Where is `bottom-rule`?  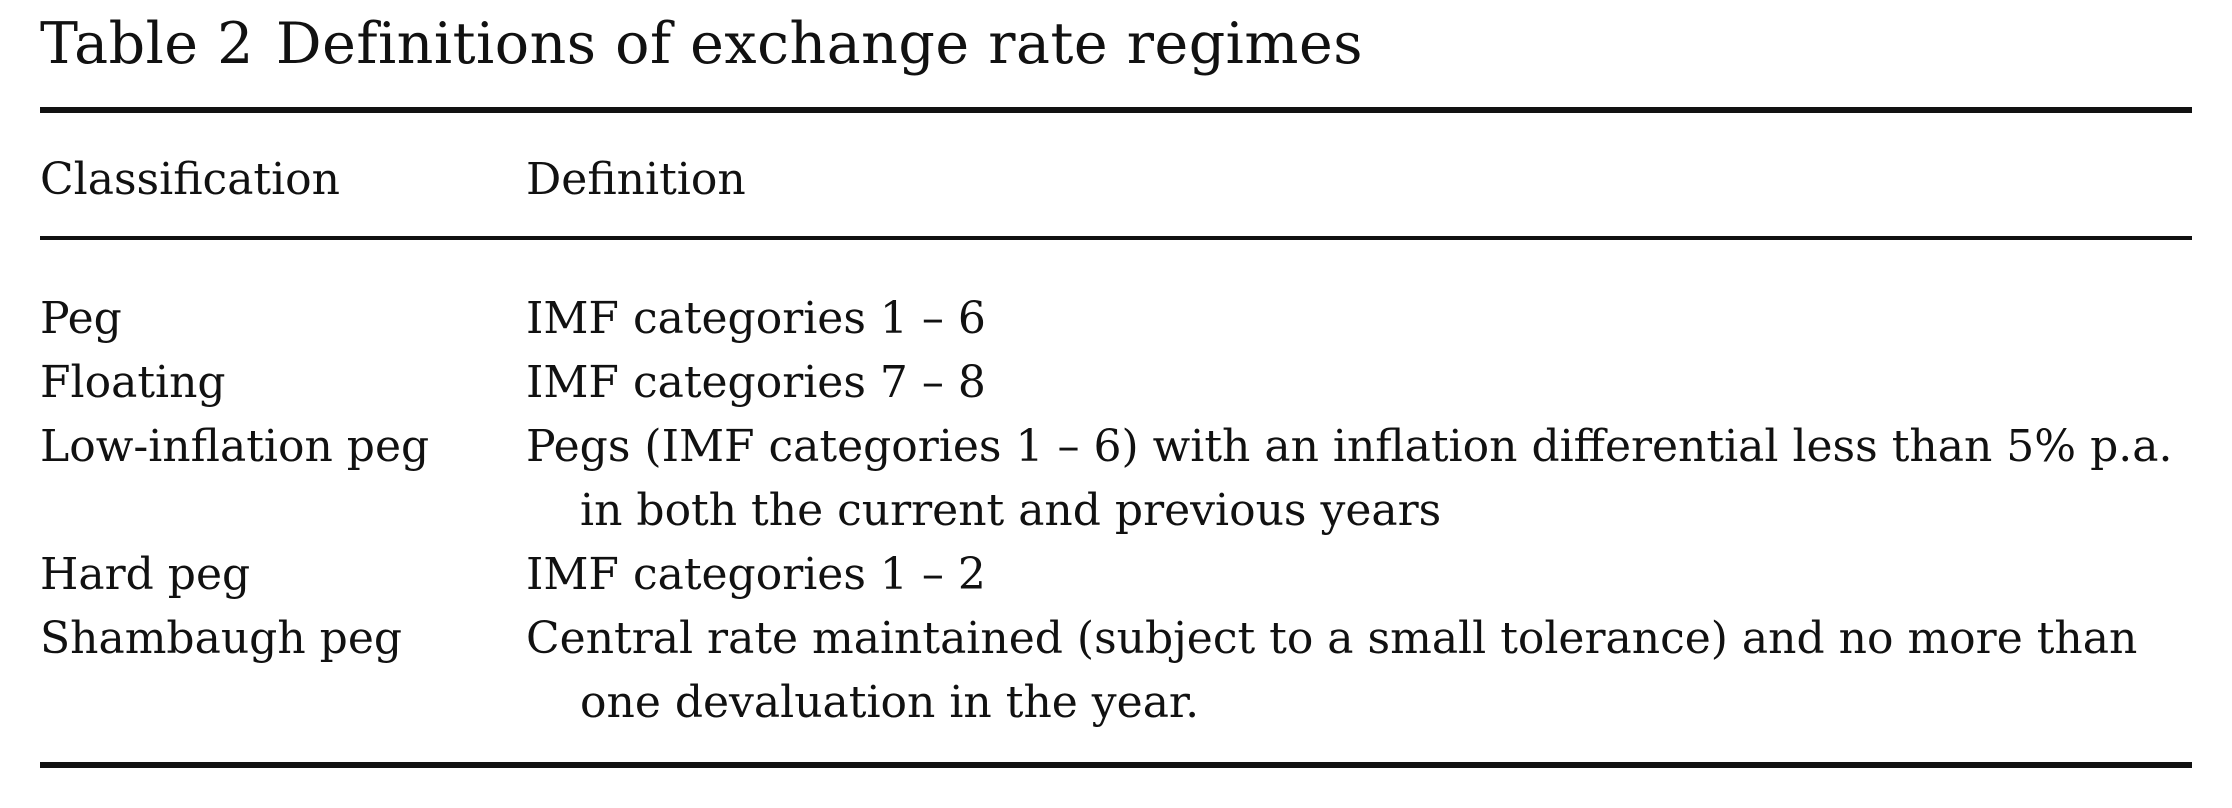
bottom-rule is located at coordinates (1116, 765).